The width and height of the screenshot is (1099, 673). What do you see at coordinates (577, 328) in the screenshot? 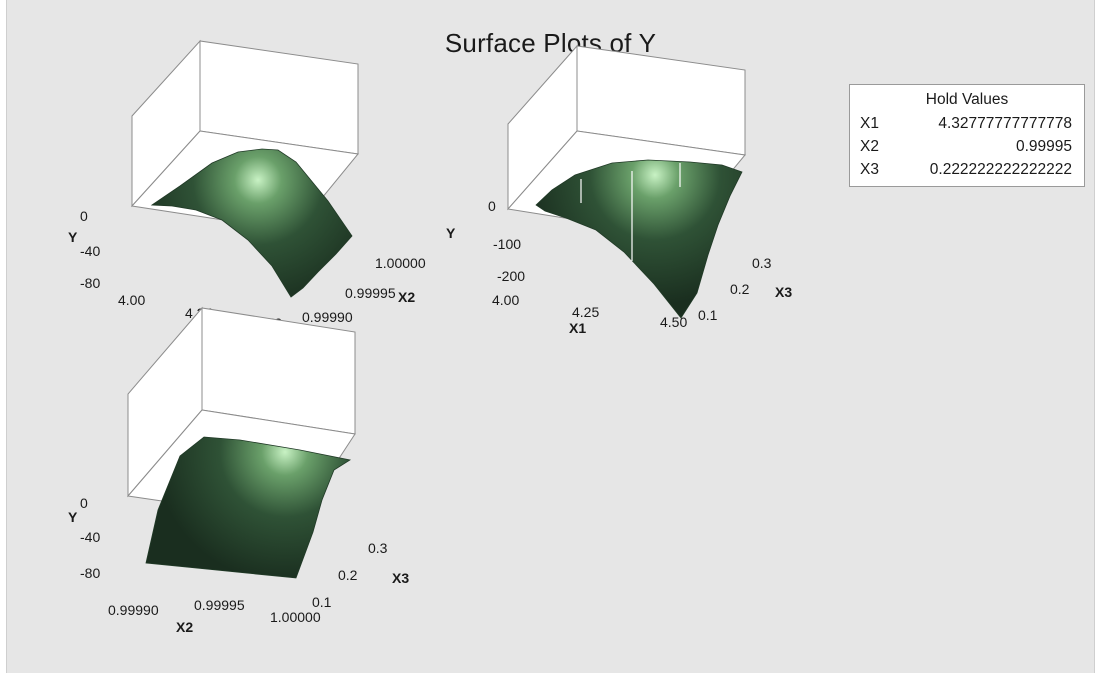
I see `x-axis-label: X1` at bounding box center [577, 328].